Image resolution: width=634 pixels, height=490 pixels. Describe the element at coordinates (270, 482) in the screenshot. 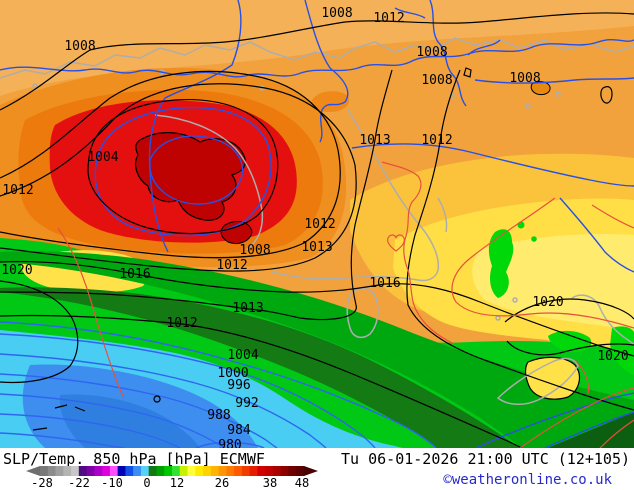

I see `colorbar-tick: 38` at that location.